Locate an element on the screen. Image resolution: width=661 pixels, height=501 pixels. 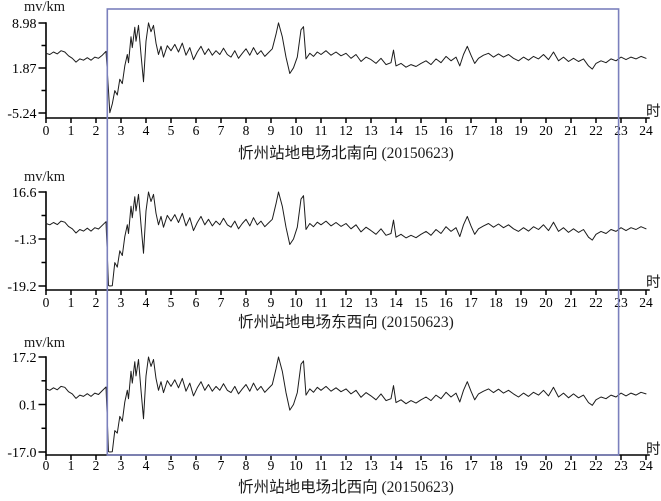
x-axis-label-ns: 时 is located at coordinates (653, 112).